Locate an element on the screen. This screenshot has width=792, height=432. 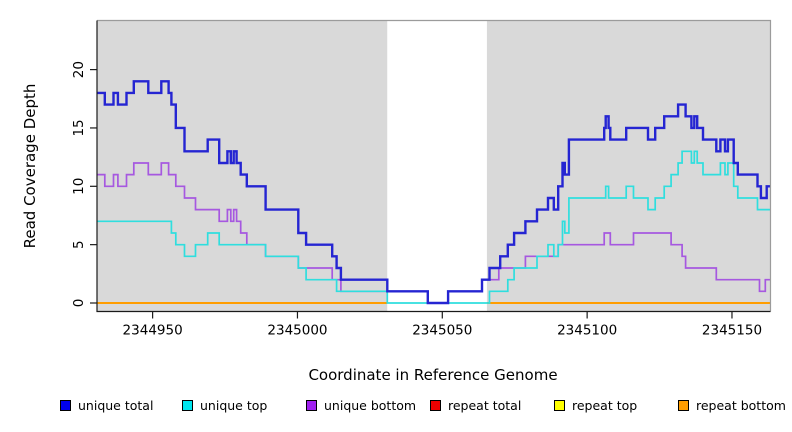
y-axis-label: Read Coverage Depth is located at coordinates (30, 166).